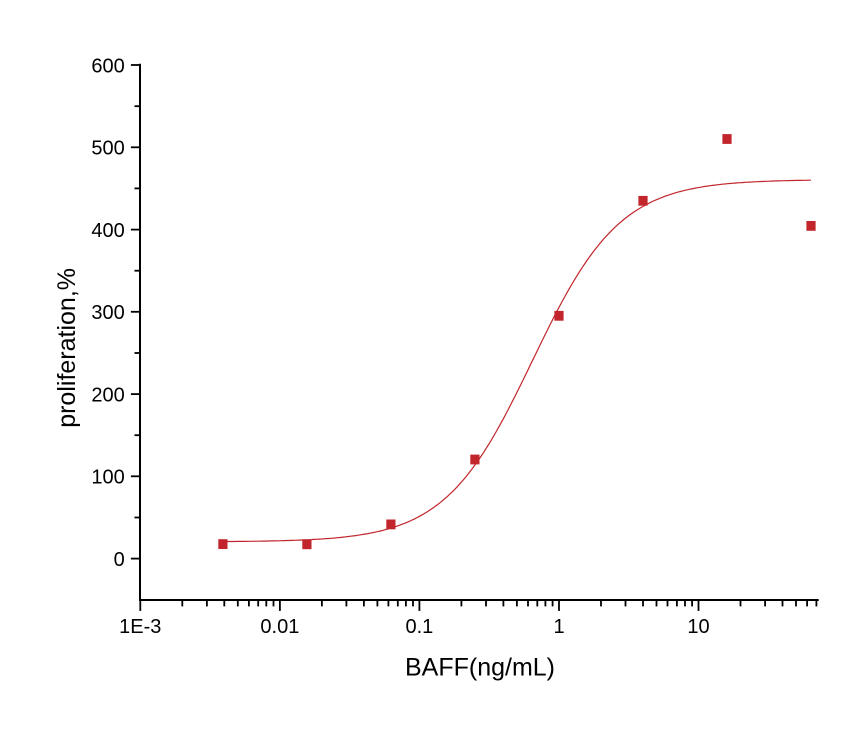 The width and height of the screenshot is (866, 739). What do you see at coordinates (107, 231) in the screenshot?
I see `svg-text: 400` at bounding box center [107, 231].